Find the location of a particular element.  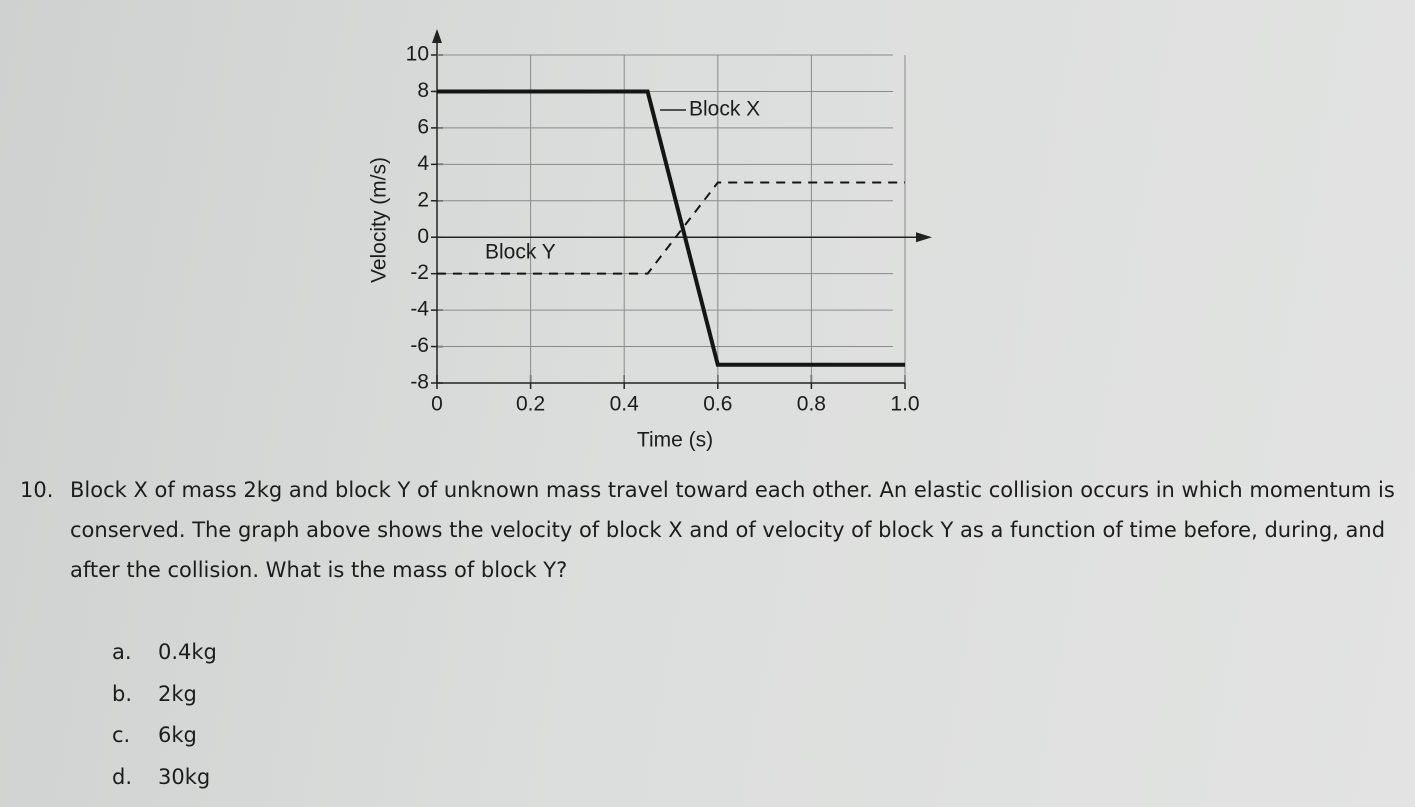

choice-letter: b. is located at coordinates (122, 693).